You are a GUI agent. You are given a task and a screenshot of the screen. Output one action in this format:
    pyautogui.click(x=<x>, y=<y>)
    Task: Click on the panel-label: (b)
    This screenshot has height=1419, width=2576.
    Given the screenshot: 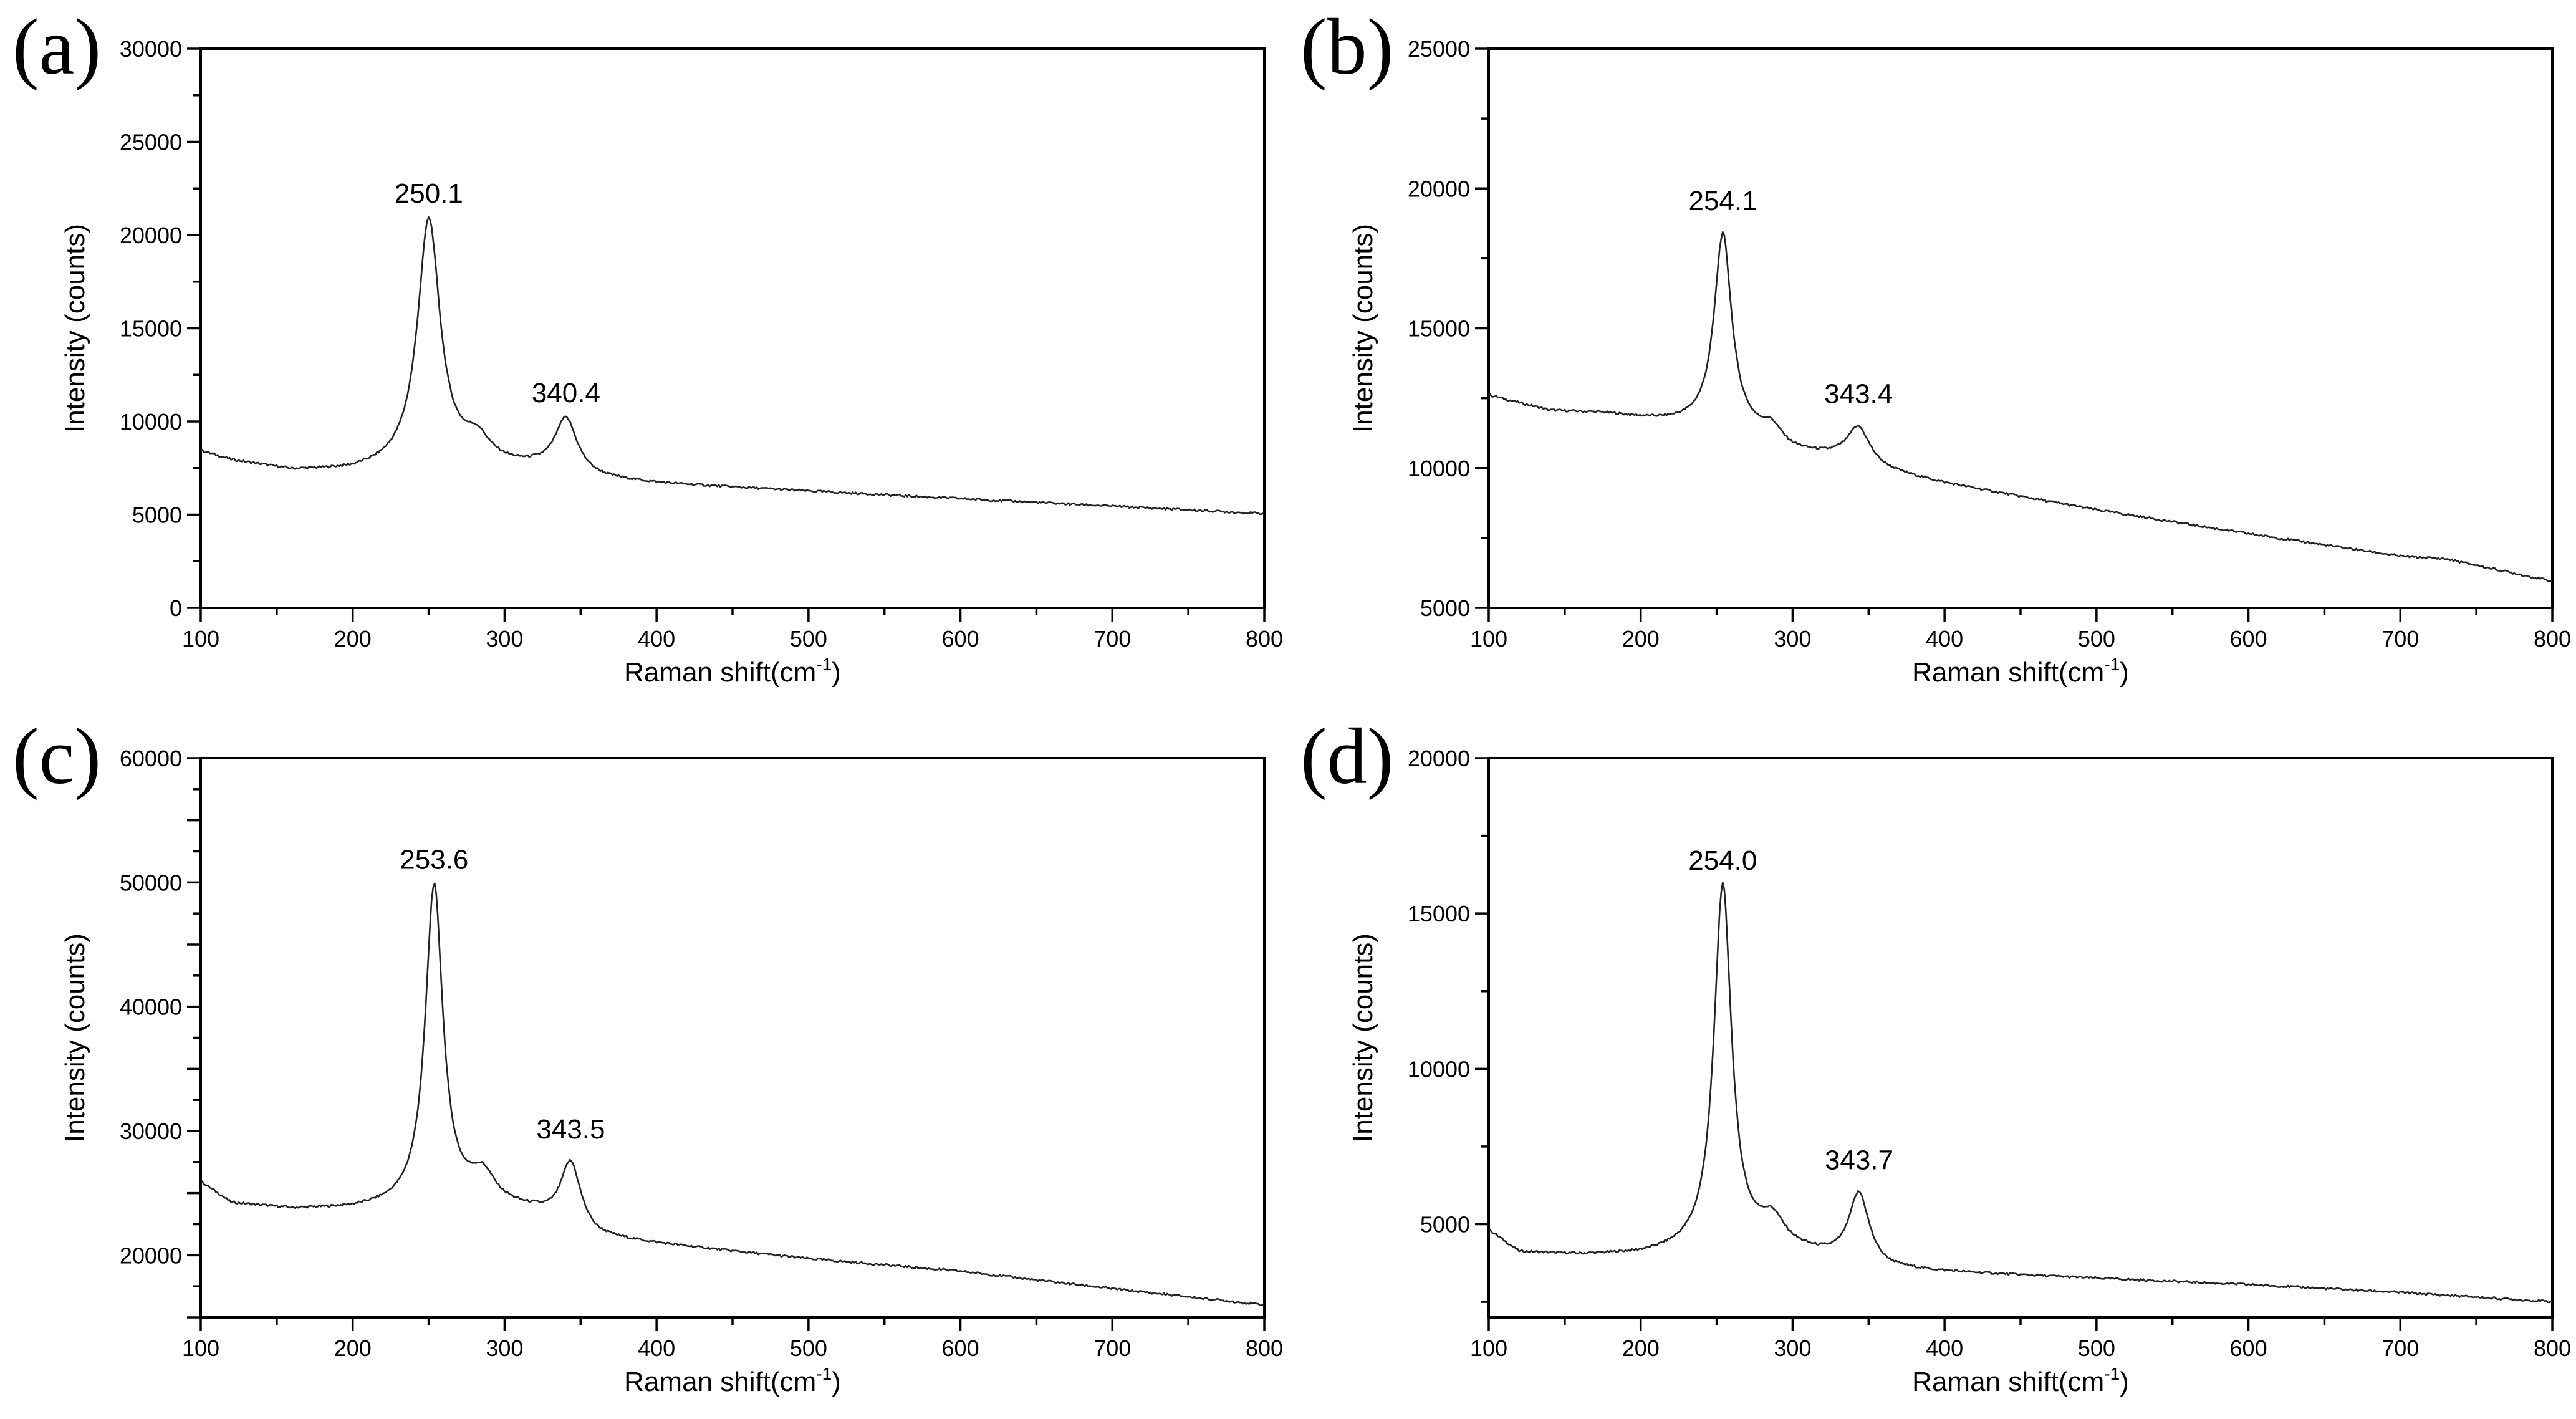 What is the action you would take?
    pyautogui.click(x=1346, y=46)
    